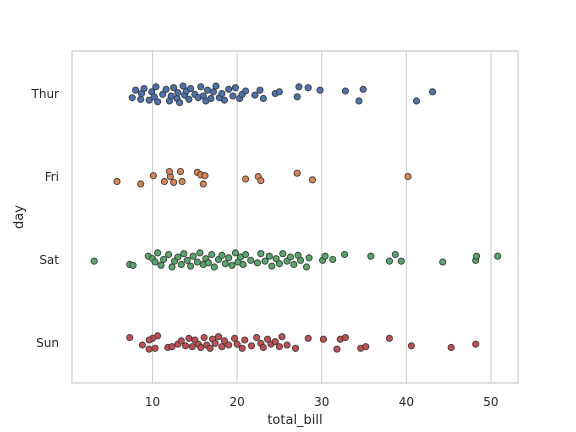  What do you see at coordinates (47, 343) in the screenshot?
I see `y-tick-label: Sun` at bounding box center [47, 343].